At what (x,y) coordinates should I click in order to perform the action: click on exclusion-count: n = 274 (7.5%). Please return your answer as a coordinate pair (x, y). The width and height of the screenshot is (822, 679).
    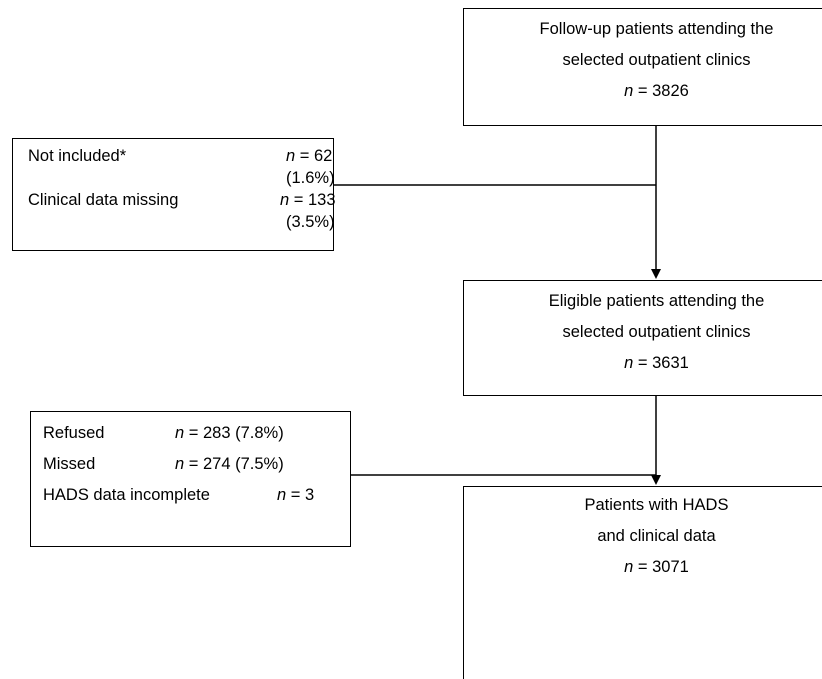
    Looking at the image, I should click on (229, 464).